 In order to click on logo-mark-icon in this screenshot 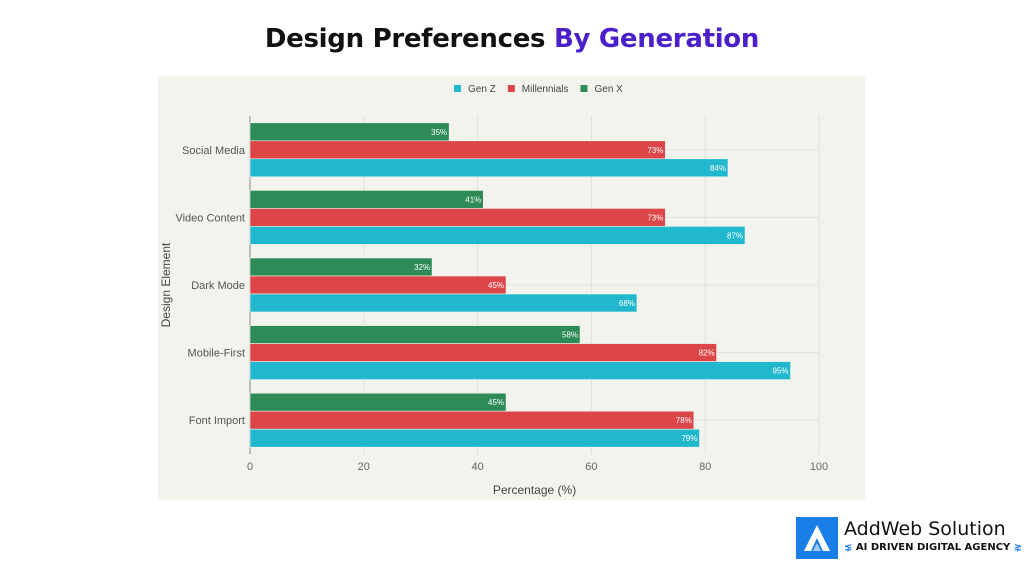, I will do `click(817, 538)`.